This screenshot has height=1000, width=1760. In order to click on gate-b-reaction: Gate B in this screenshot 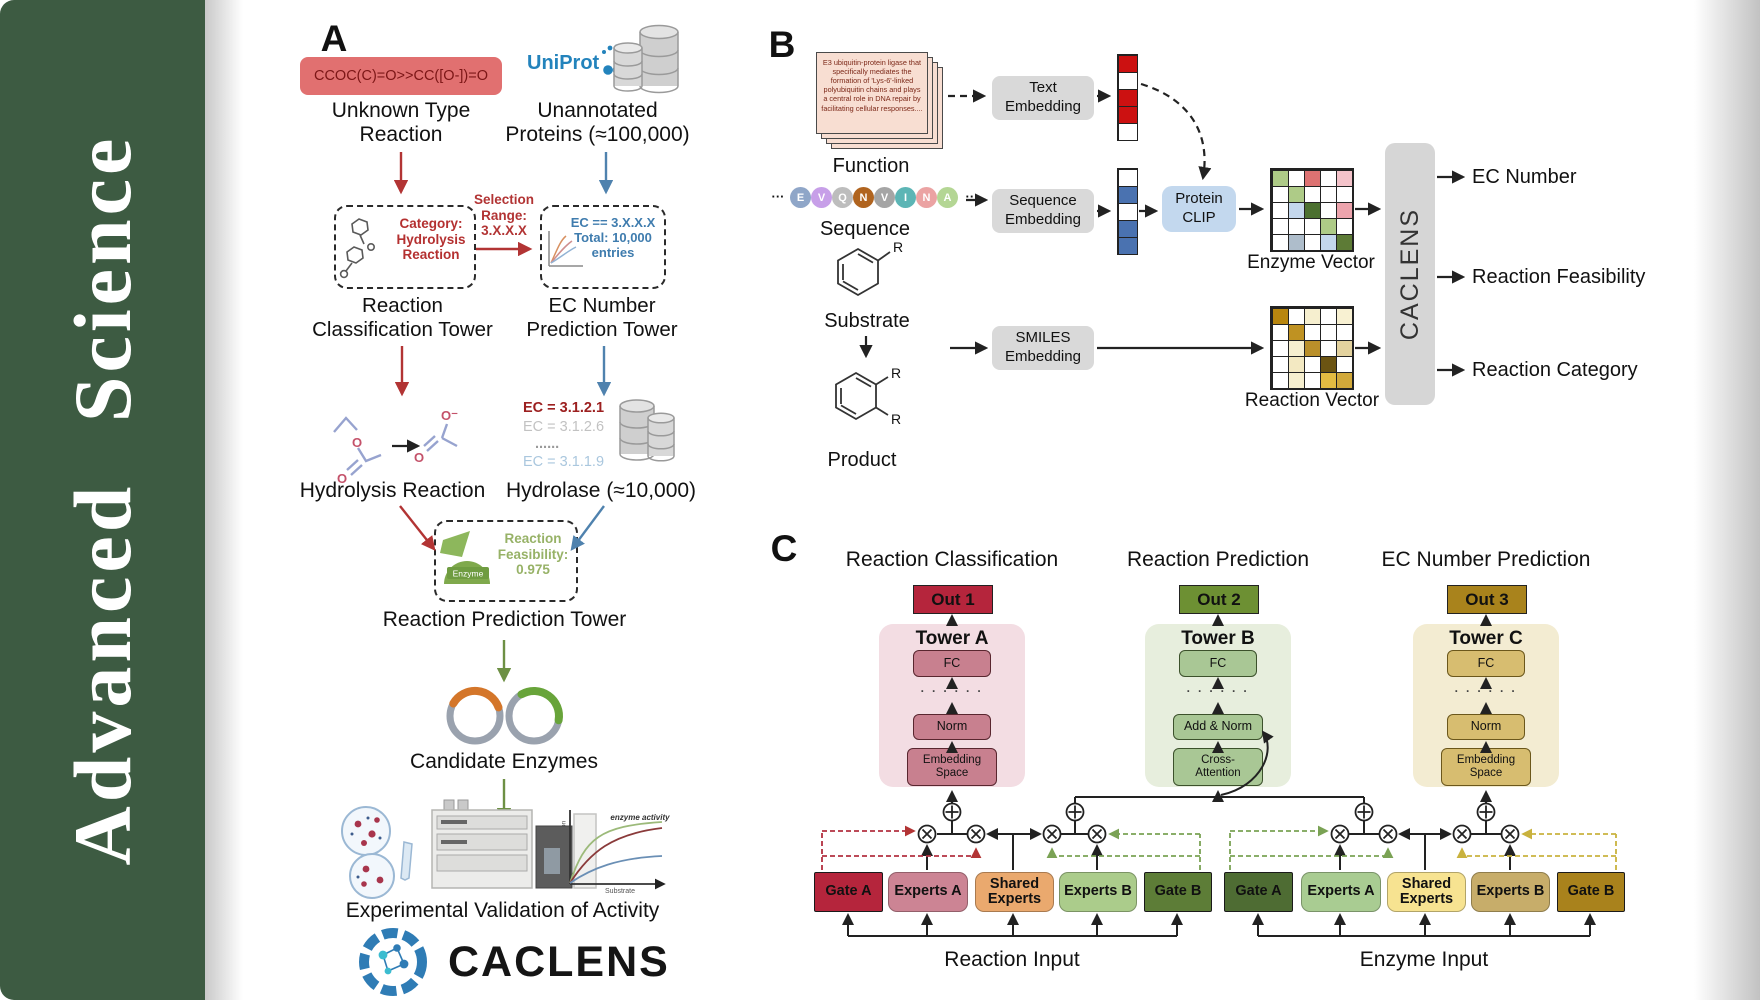, I will do `click(1178, 892)`.